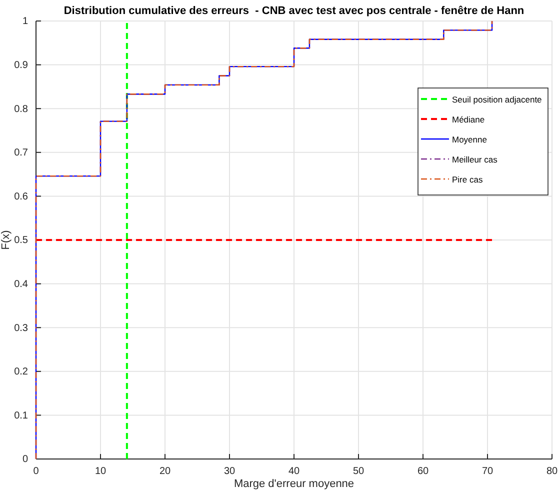 This screenshot has height=494, width=560. Describe the element at coordinates (468, 119) in the screenshot. I see `legend-label: Médiane` at that location.